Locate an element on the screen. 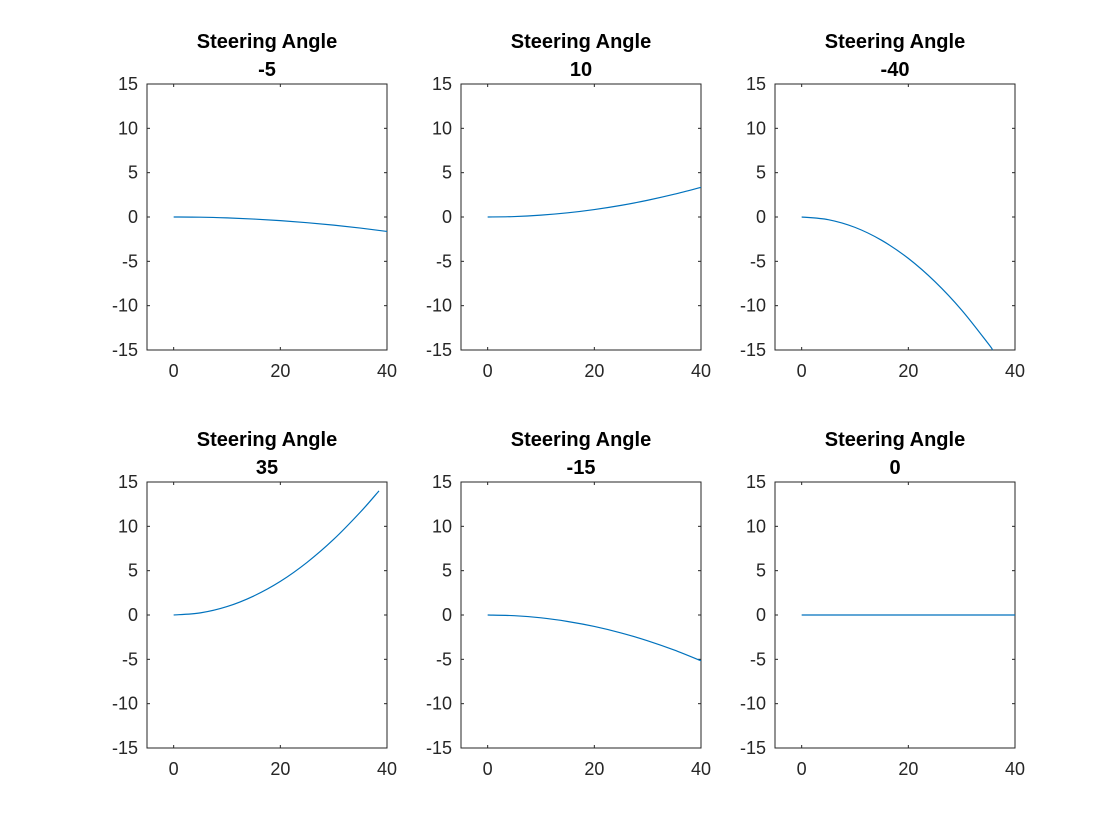  subplot-2: 0 20 40 15 10 5 0 -5 -10 -15 Steering Angle 10 is located at coordinates (568, 206).